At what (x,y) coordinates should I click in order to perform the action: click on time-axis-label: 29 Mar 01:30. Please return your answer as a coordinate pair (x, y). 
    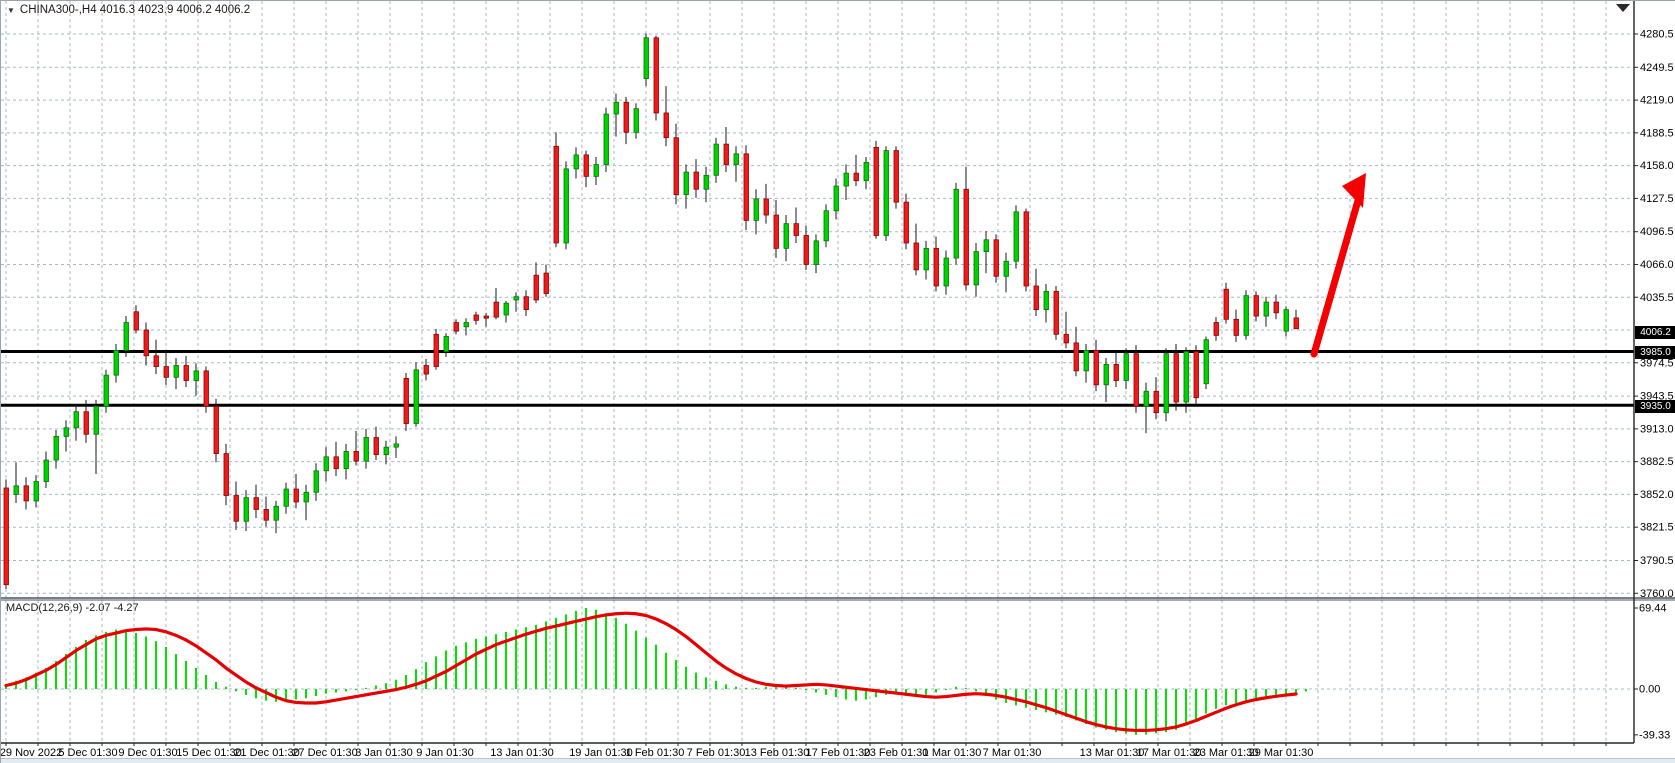
    Looking at the image, I should click on (1281, 753).